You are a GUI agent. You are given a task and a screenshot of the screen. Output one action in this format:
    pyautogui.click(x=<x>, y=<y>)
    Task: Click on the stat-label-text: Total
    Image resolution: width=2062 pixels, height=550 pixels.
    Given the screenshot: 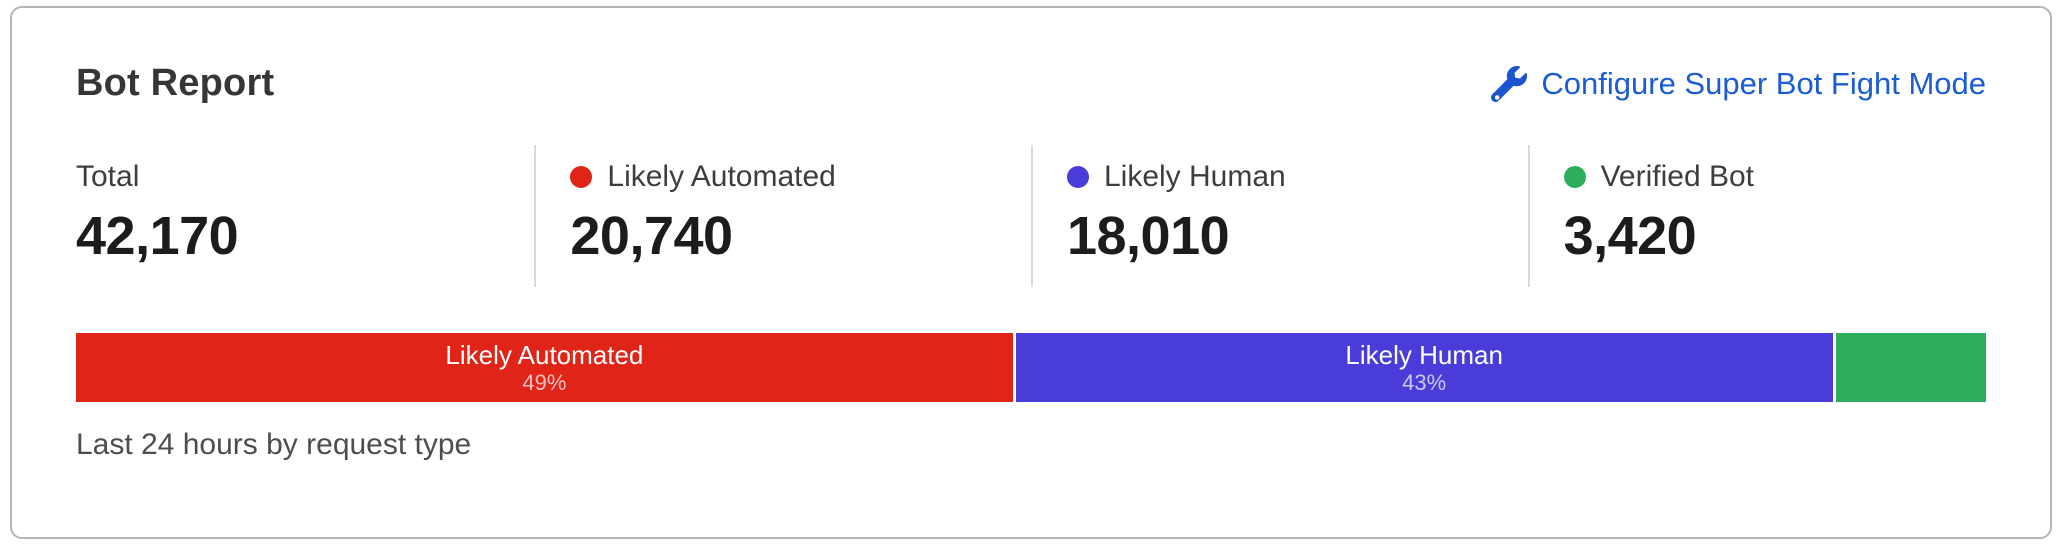 What is the action you would take?
    pyautogui.click(x=108, y=176)
    